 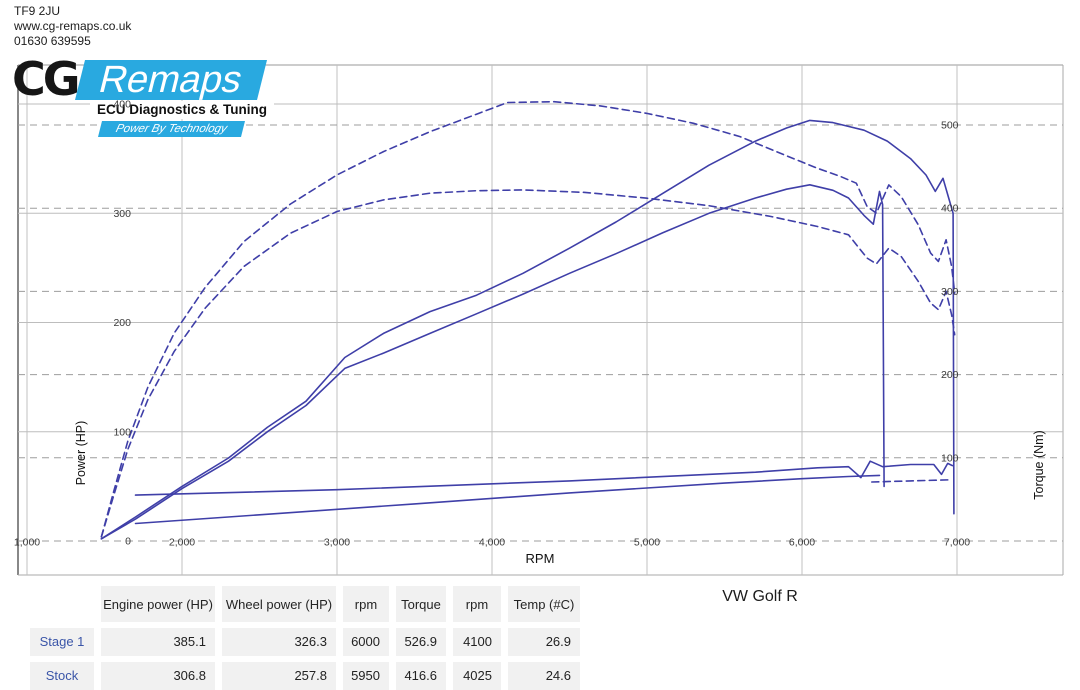 I want to click on curve-aux-upper-line, so click(x=544, y=478).